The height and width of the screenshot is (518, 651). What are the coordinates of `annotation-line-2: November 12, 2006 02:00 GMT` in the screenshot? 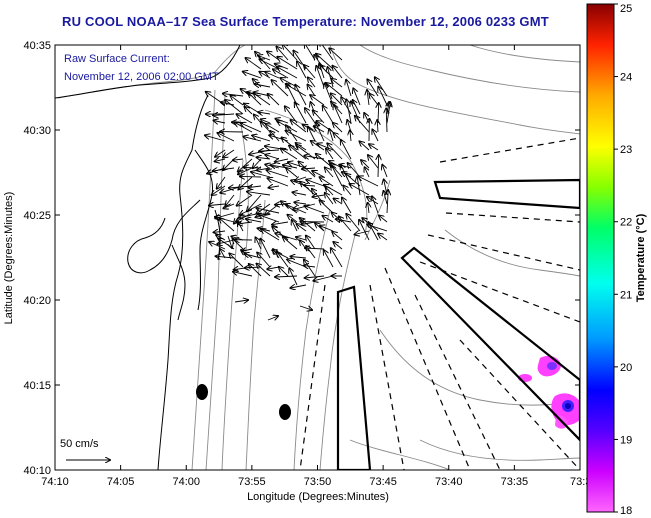 It's located at (141, 77).